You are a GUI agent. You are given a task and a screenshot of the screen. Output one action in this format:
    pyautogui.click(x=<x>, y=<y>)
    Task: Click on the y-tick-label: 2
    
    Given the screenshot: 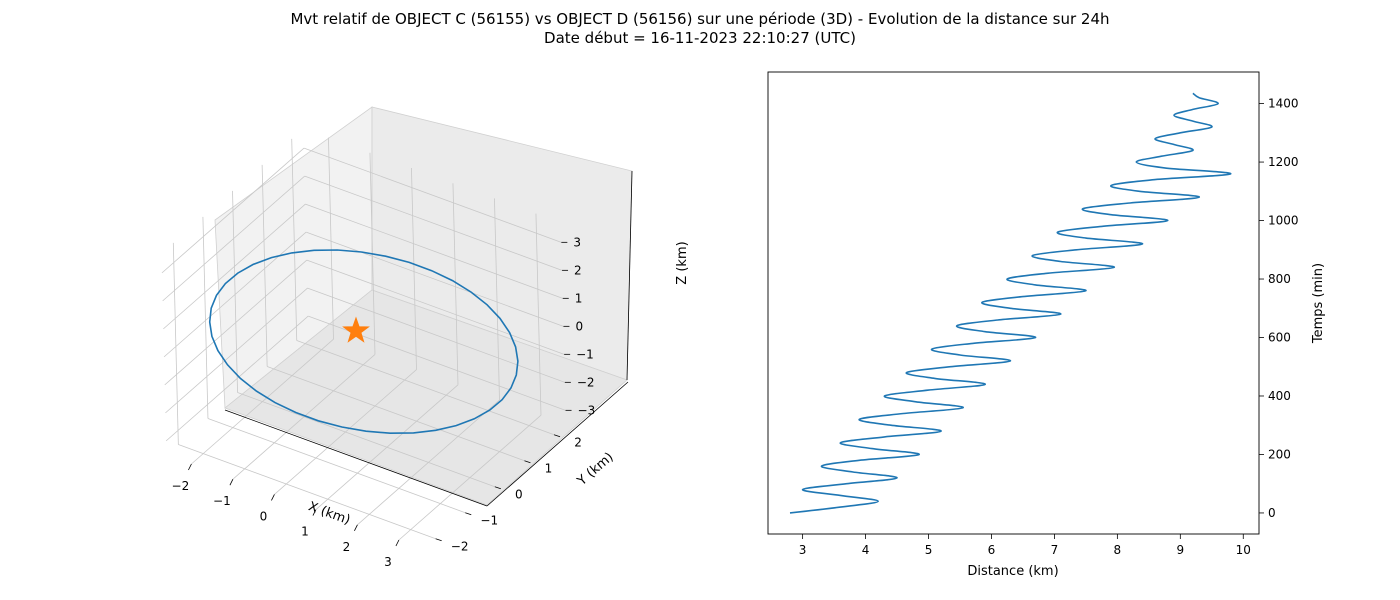 What is the action you would take?
    pyautogui.click(x=578, y=443)
    